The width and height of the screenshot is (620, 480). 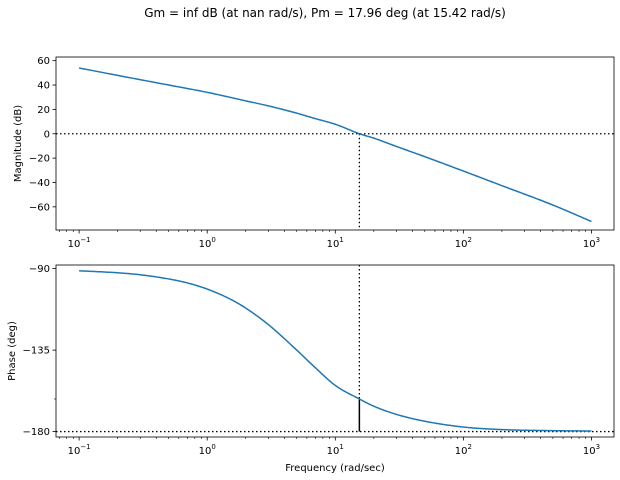 I want to click on y-tick-label: 0, so click(x=47, y=134).